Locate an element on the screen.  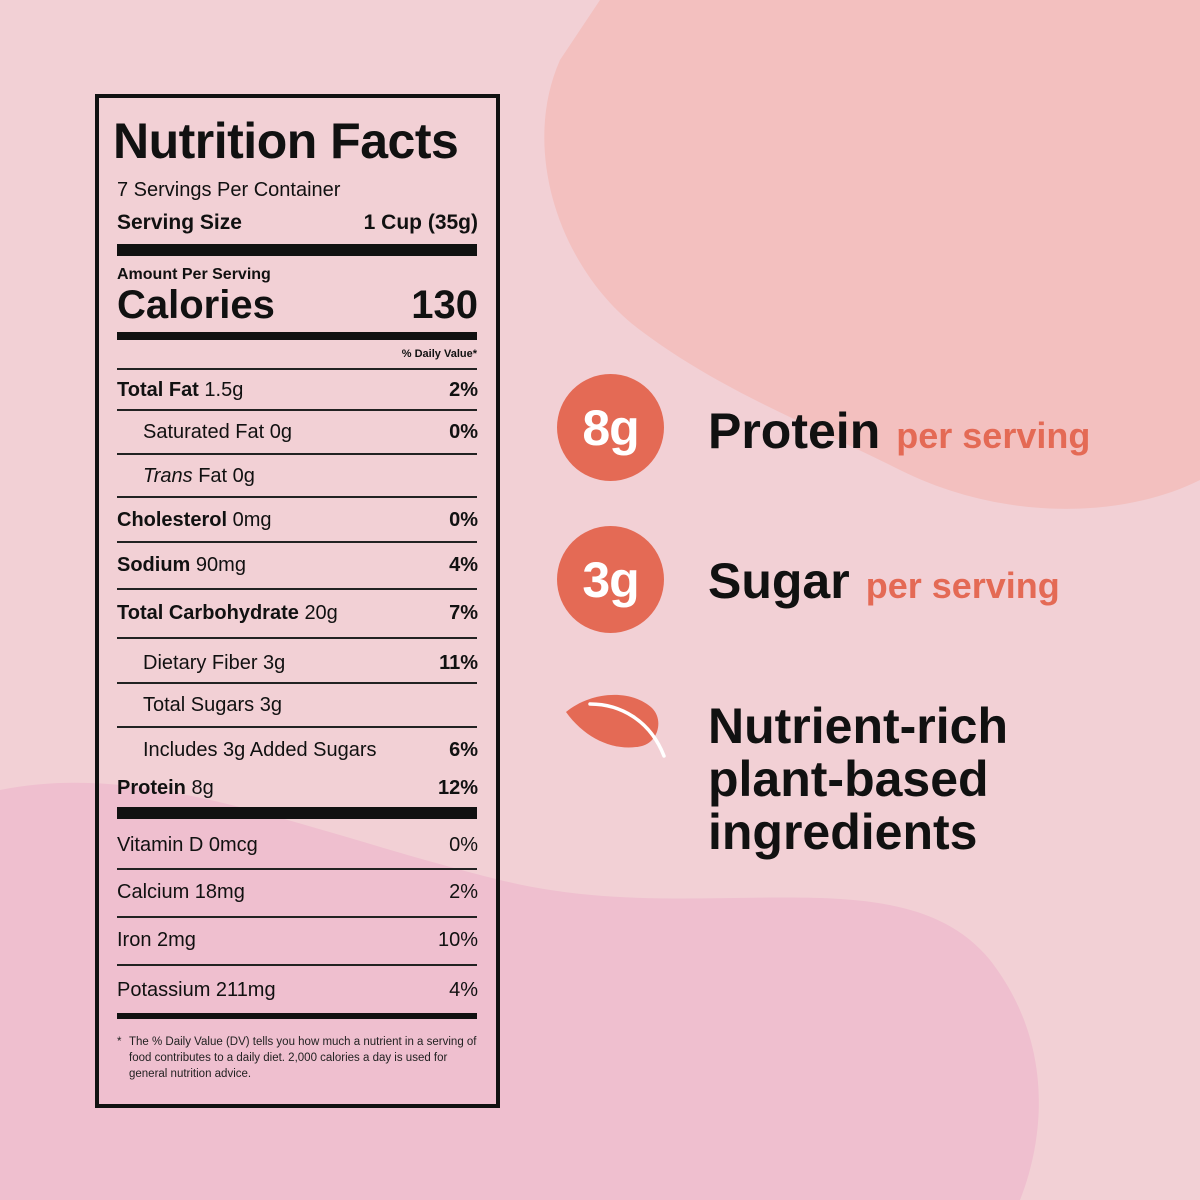
nutrient-row: Dietary Fiber 3g 11% is located at coordinates (310, 663).